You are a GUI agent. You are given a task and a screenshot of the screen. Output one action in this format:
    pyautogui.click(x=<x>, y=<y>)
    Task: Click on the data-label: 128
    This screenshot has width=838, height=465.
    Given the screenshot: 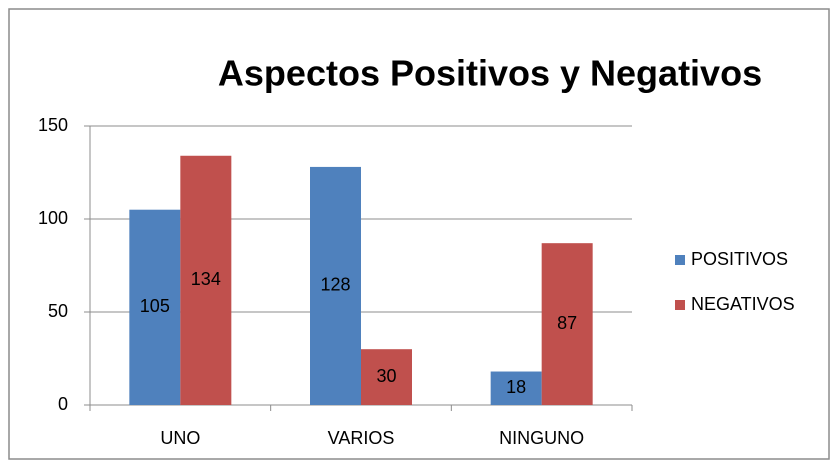 What is the action you would take?
    pyautogui.click(x=335, y=285)
    